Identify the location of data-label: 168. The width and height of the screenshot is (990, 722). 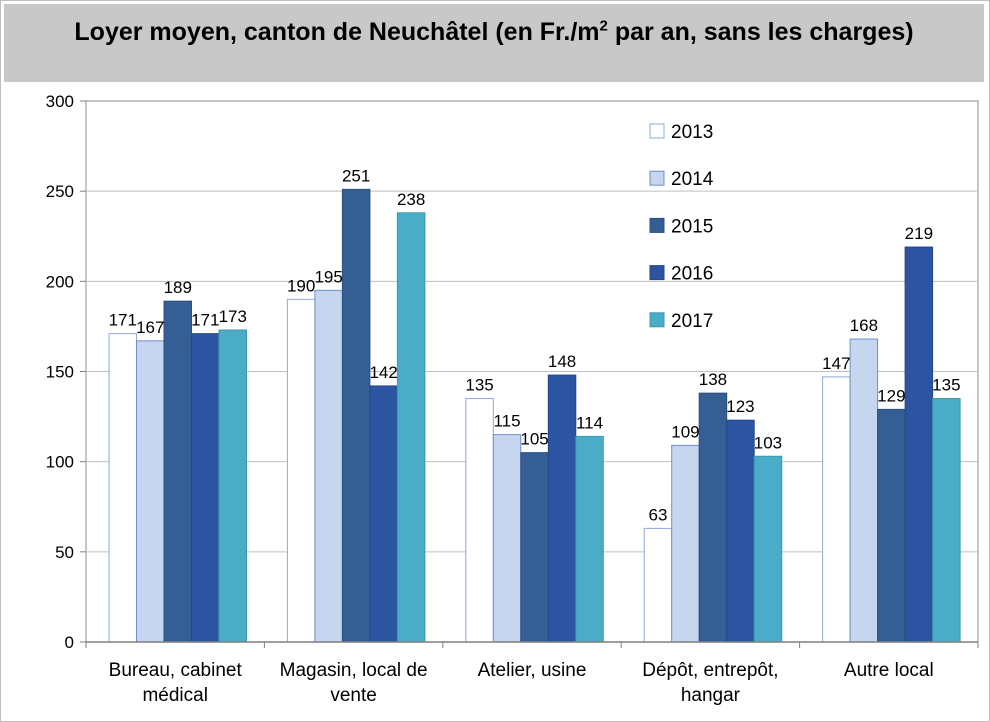
(864, 325).